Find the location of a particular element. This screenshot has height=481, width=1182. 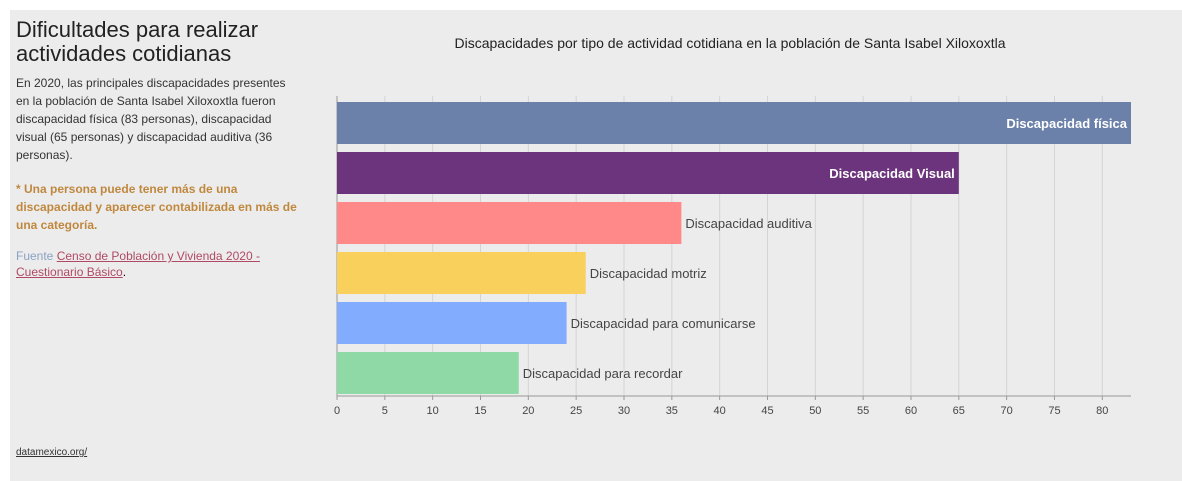

x-tick-label: 80 is located at coordinates (1102, 411).